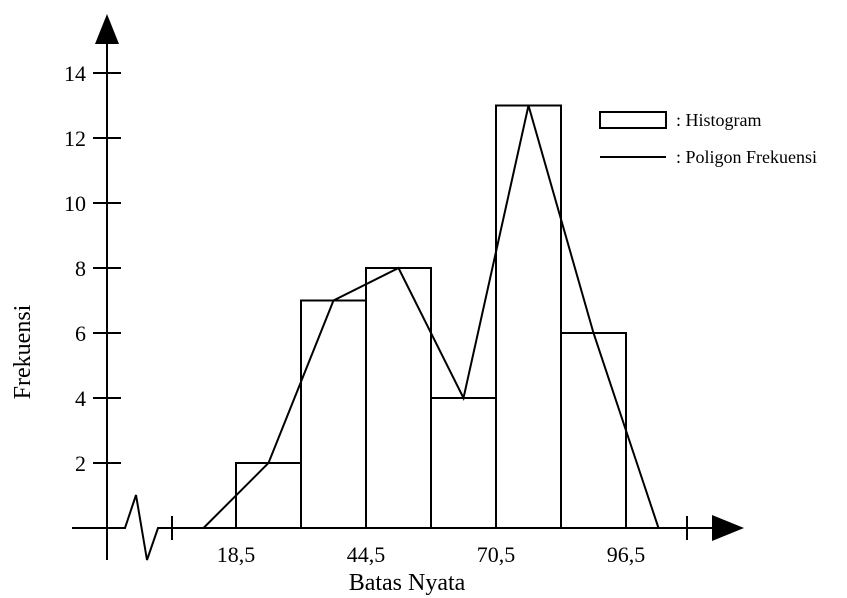 The image size is (847, 598). I want to click on x-axis-arrowhead, so click(728, 528).